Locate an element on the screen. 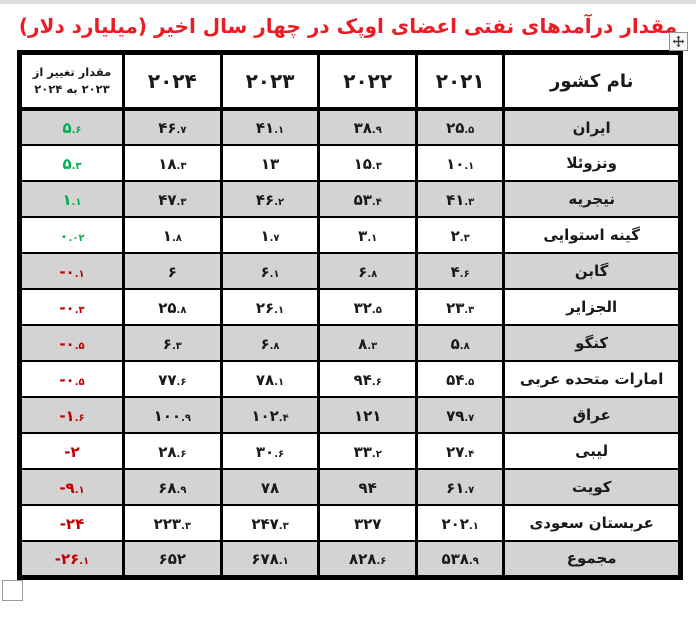 This screenshot has height=635, width=696. cell-2022: ۶.۸ is located at coordinates (368, 271).